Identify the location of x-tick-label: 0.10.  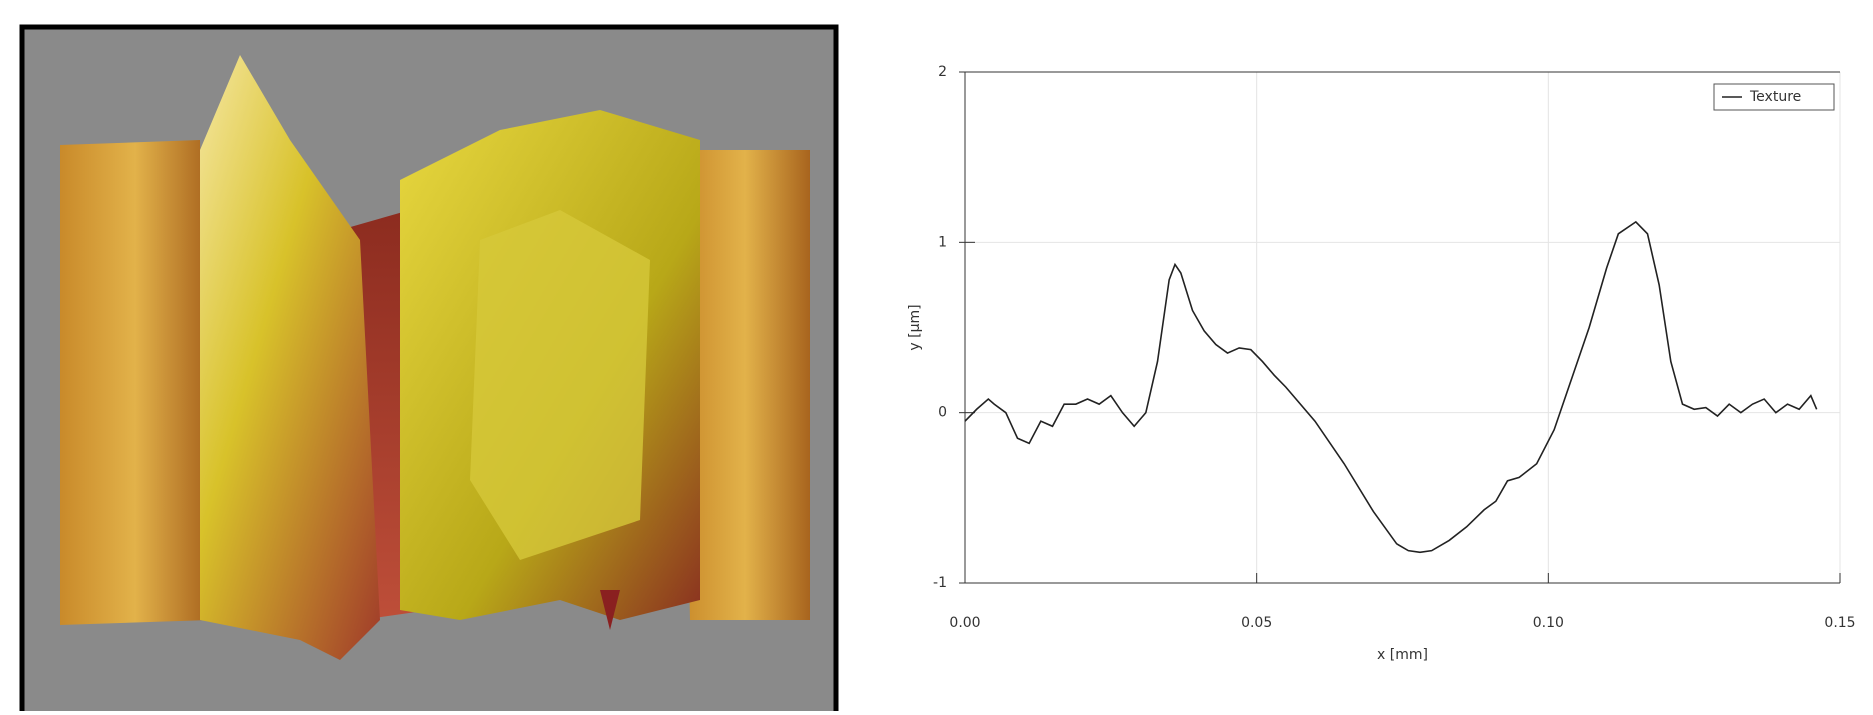
(1548, 623).